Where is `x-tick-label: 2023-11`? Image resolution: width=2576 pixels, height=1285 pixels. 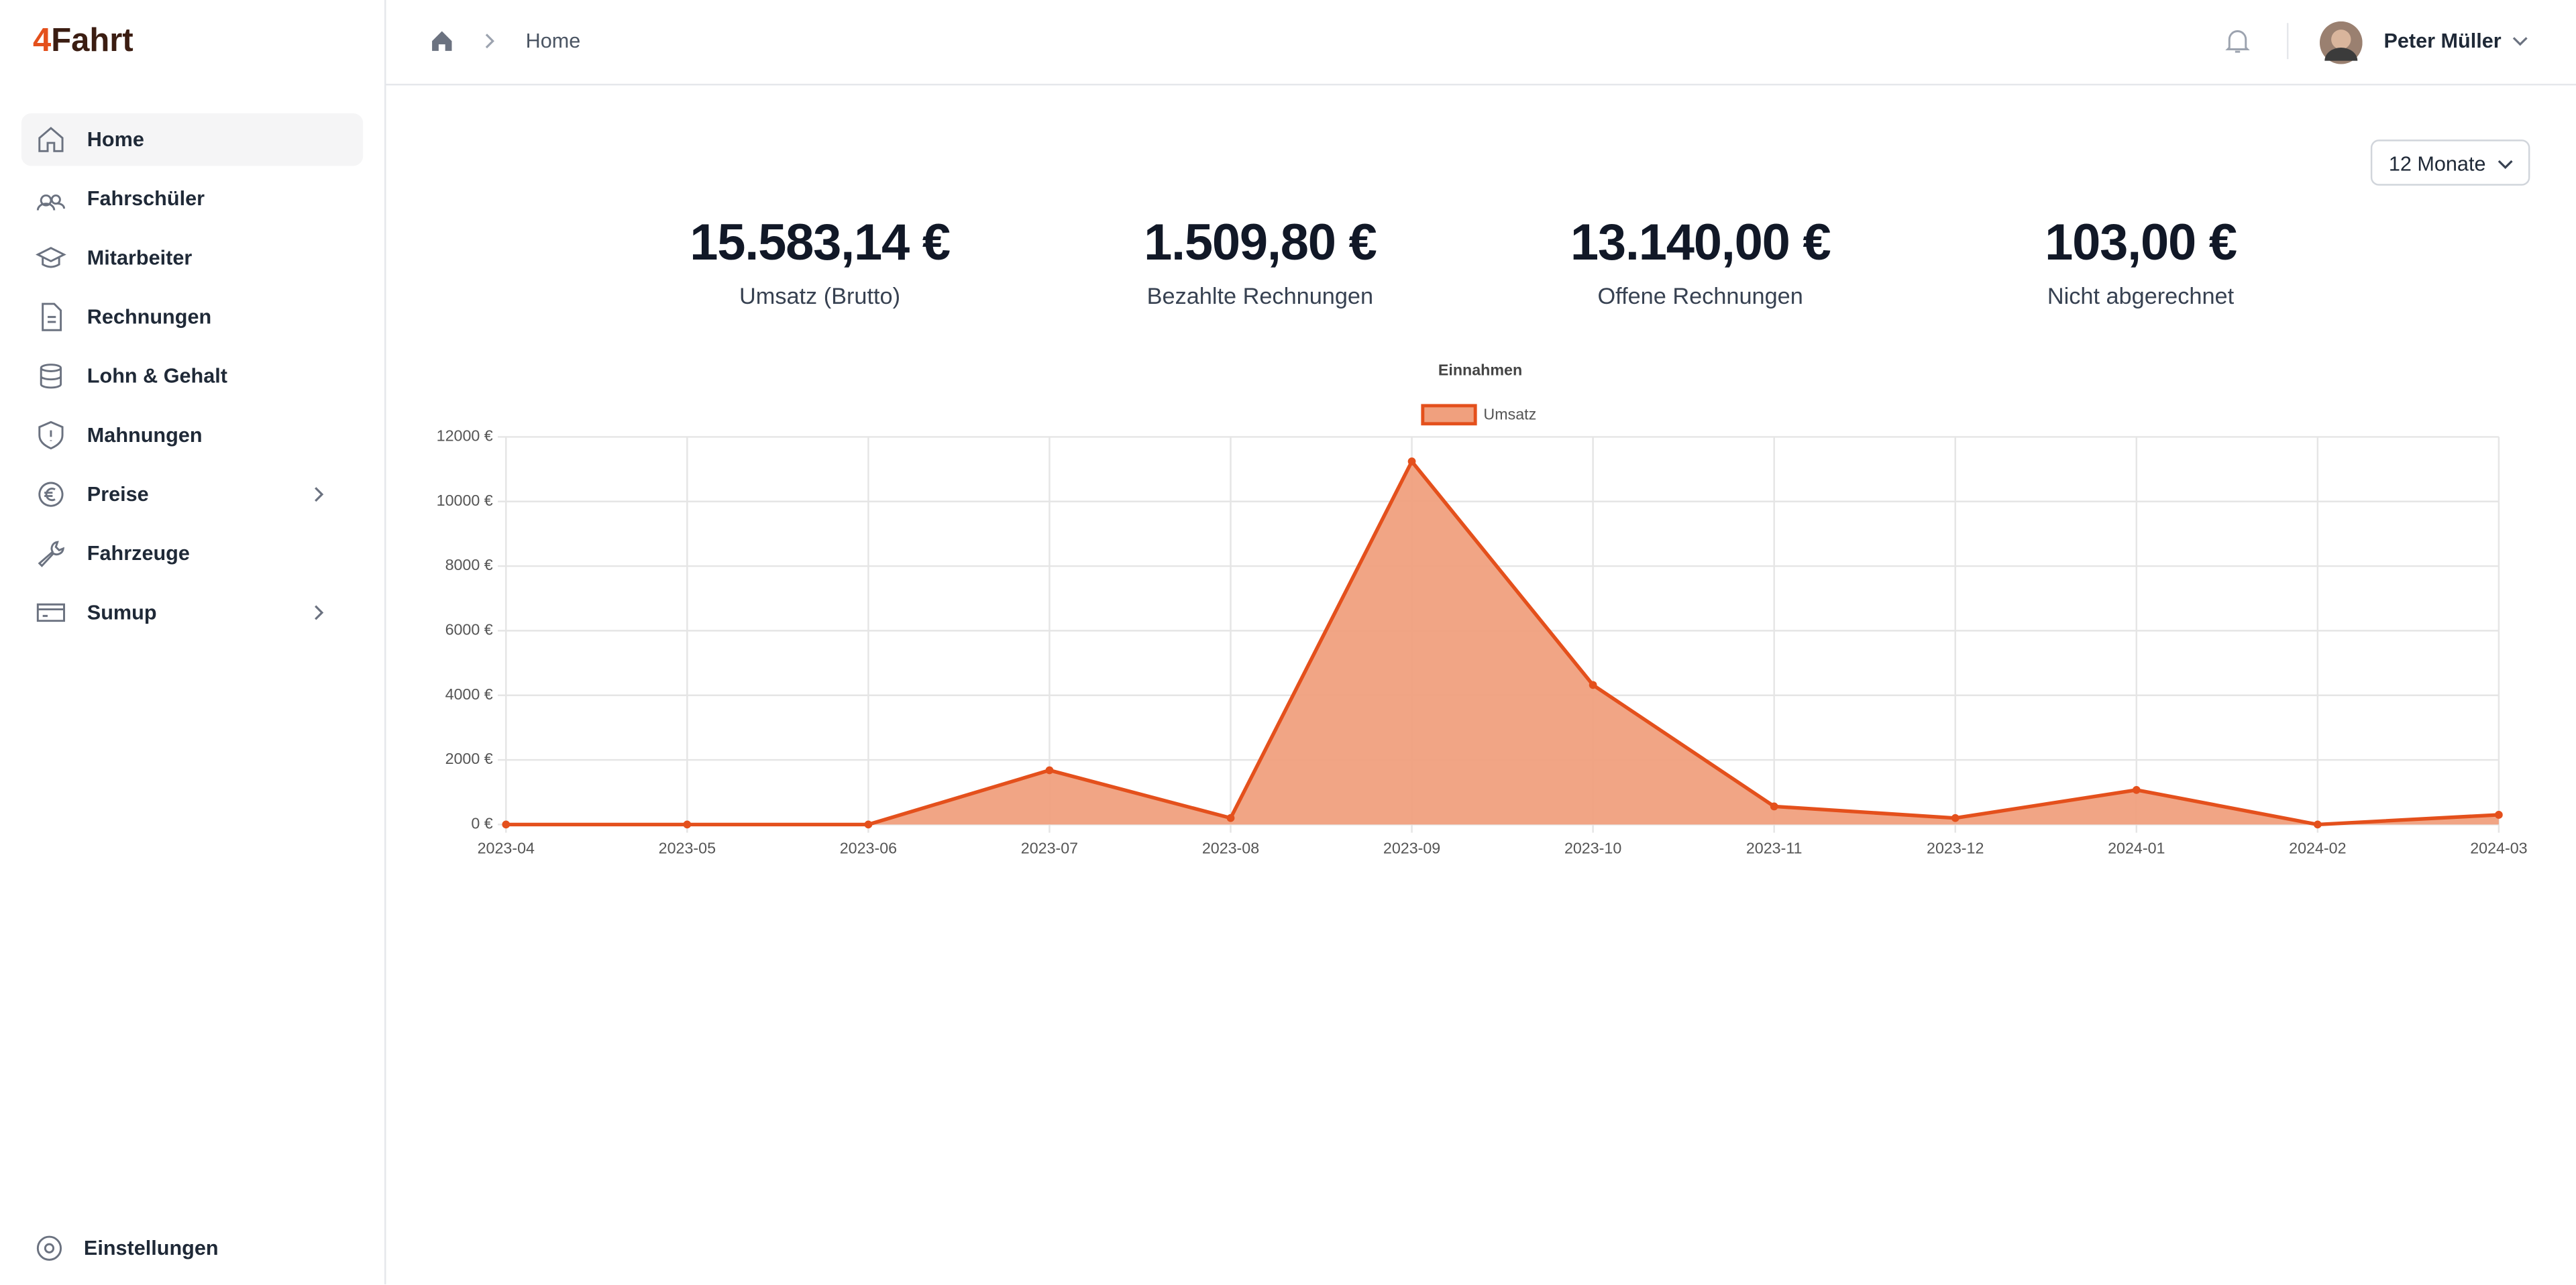 x-tick-label: 2023-11 is located at coordinates (1774, 847).